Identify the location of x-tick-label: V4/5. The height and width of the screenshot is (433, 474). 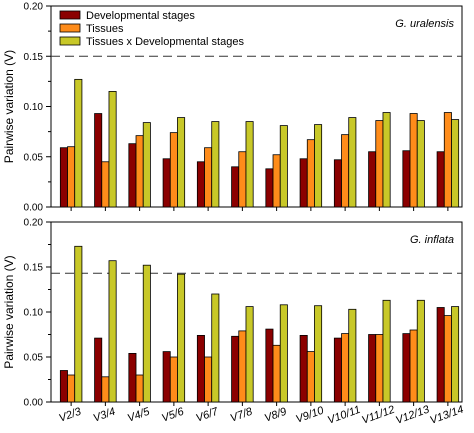
(139, 414).